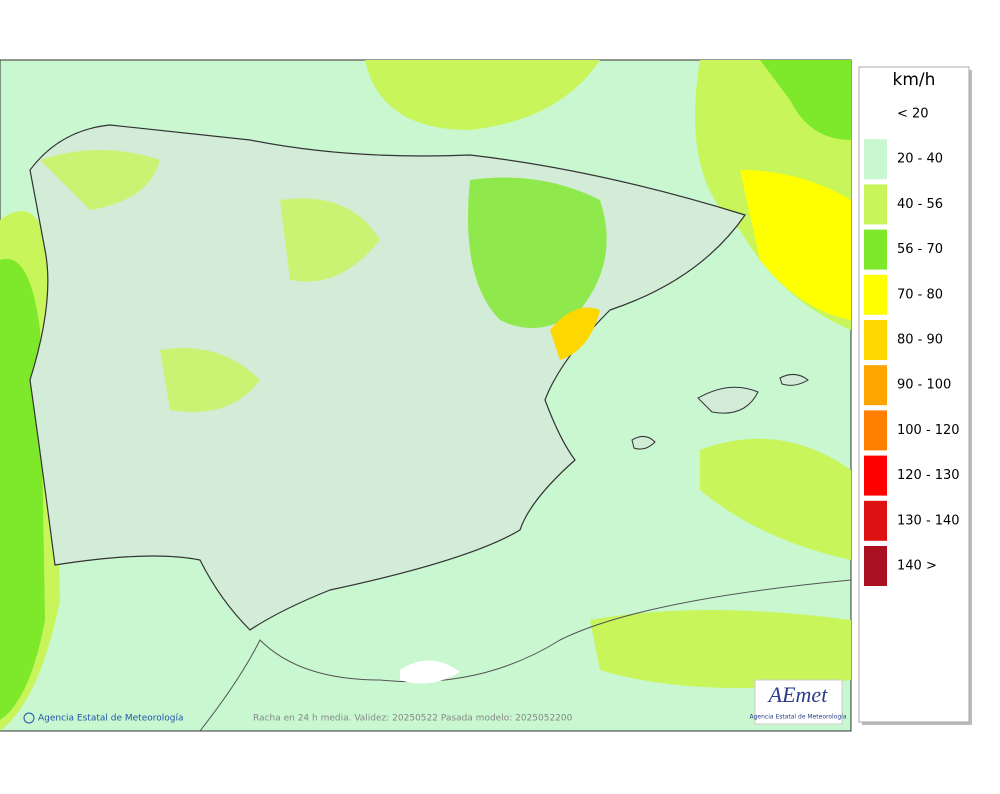 The height and width of the screenshot is (794, 1000). What do you see at coordinates (29, 718) in the screenshot?
I see `copyright-icon` at bounding box center [29, 718].